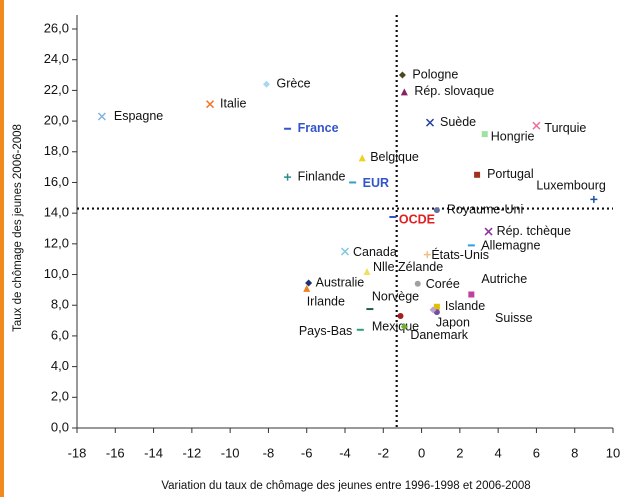 This screenshot has width=628, height=497. I want to click on y-tick-label: 20,0, so click(56, 120).